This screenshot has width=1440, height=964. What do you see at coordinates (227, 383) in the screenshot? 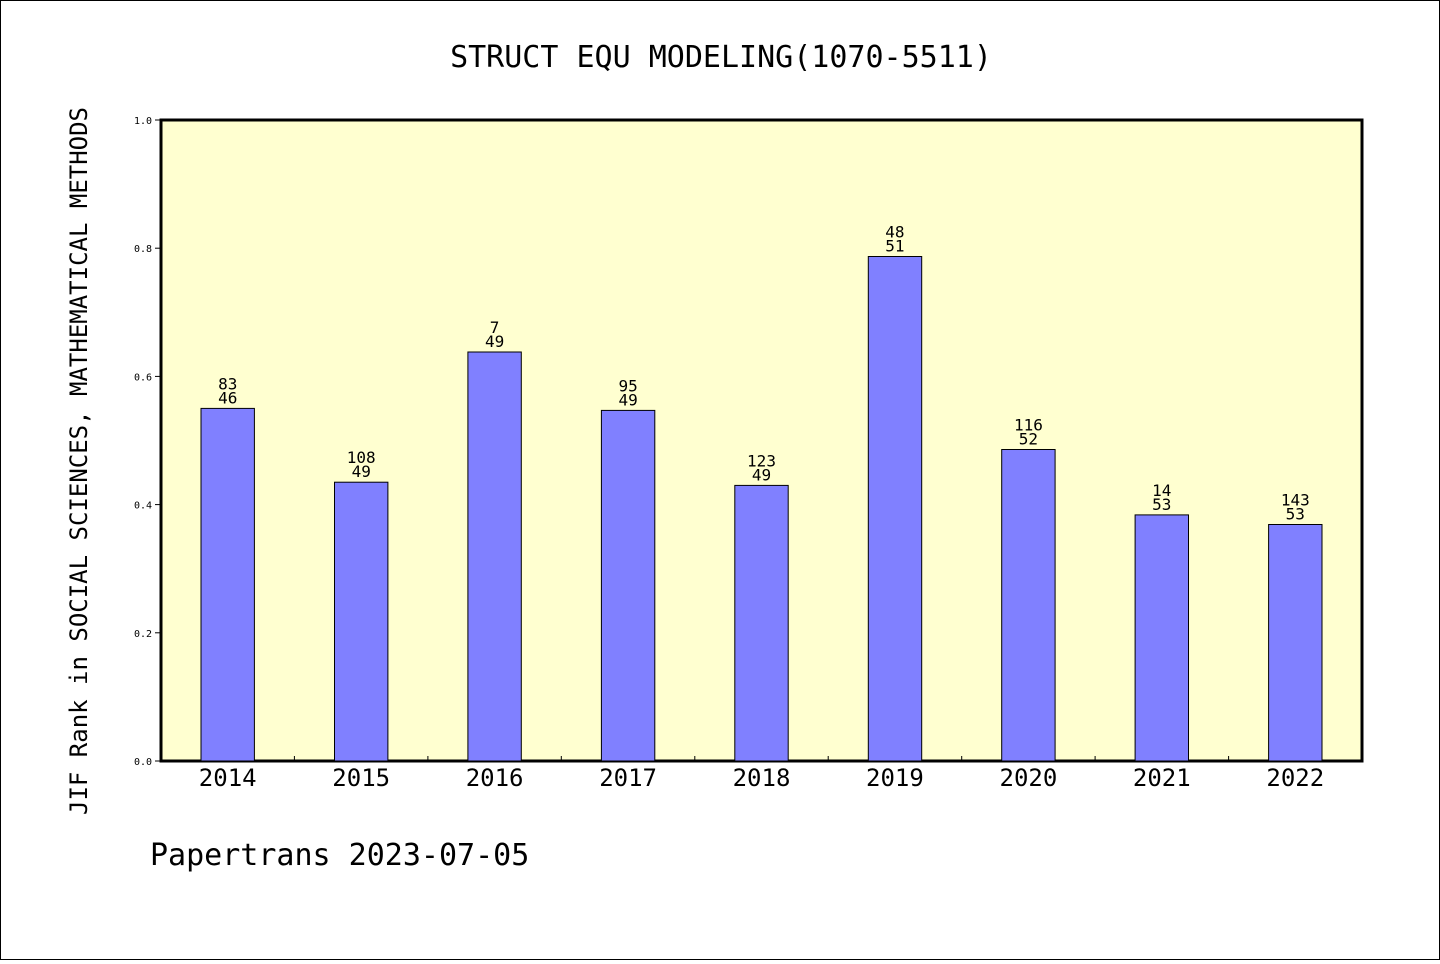
I see `bar-label-top-2014: 83` at bounding box center [227, 383].